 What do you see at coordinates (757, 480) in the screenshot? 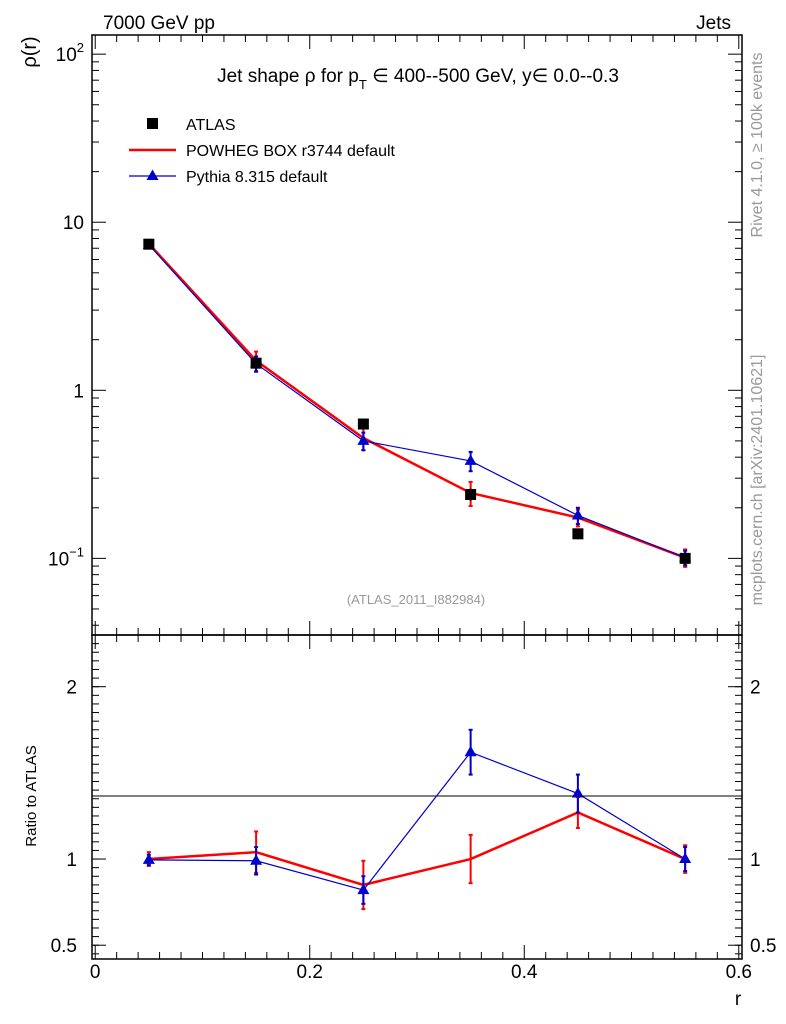
I see `mcplots-label: mcplots.cern.ch [arXiv:2401.10621]` at bounding box center [757, 480].